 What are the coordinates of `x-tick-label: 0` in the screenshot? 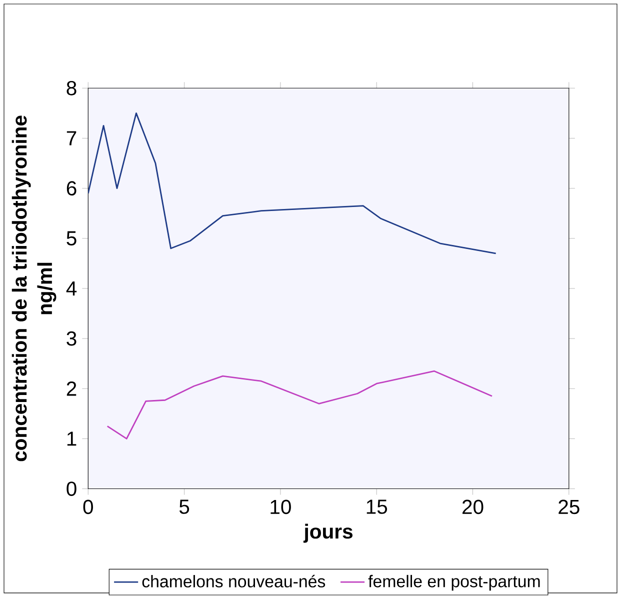 It's located at (88, 507).